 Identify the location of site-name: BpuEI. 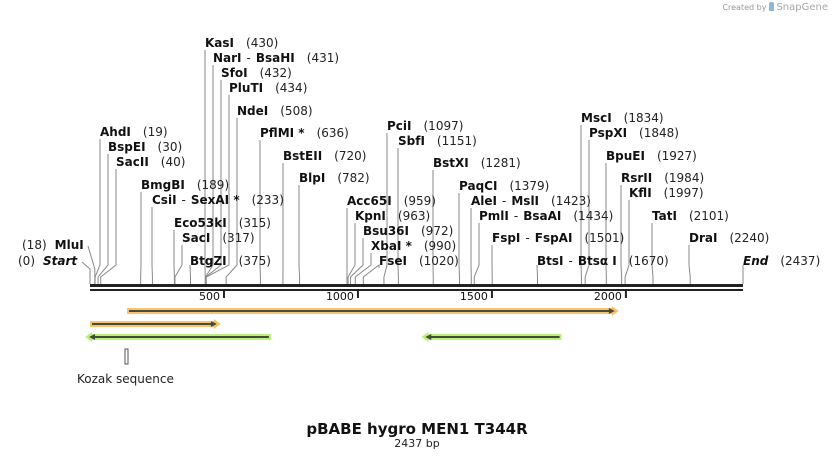
(625, 156).